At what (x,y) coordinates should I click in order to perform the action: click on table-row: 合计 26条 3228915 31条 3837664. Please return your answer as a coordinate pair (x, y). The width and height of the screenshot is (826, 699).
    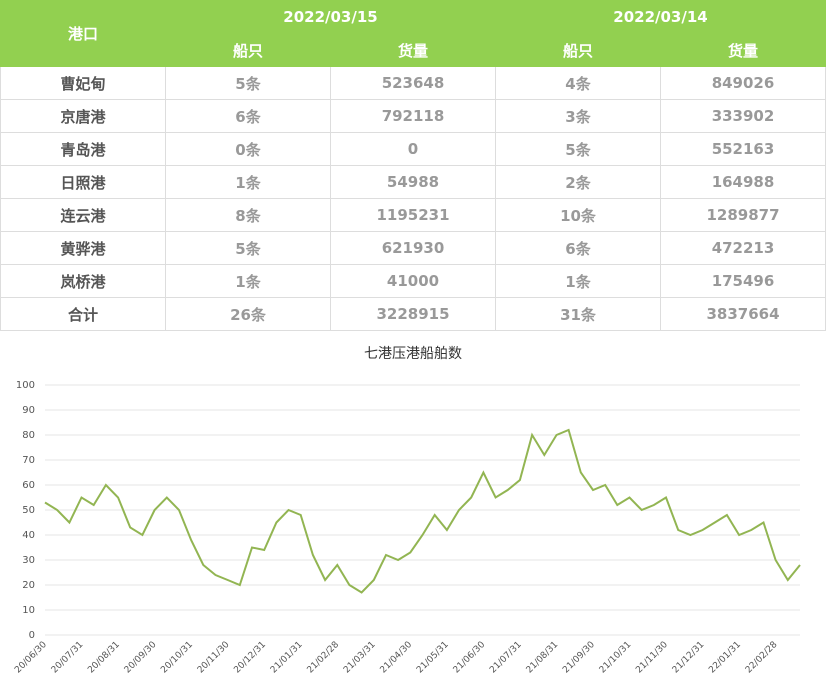
    Looking at the image, I should click on (413, 314).